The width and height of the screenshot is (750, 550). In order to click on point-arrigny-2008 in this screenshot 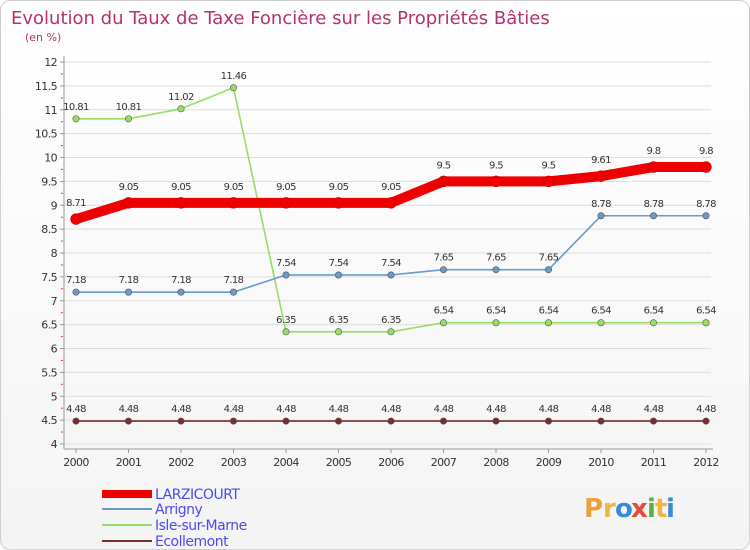, I will do `click(496, 270)`.